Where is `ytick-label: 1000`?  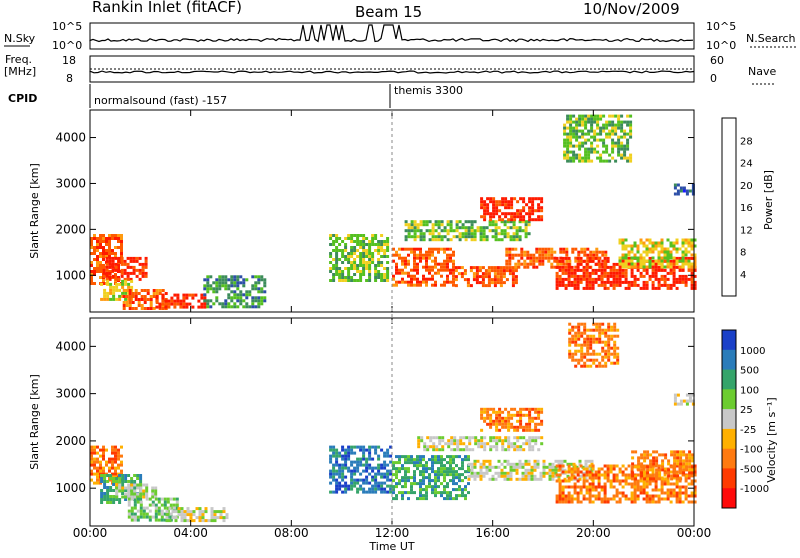
ytick-label: 1000 is located at coordinates (70, 488).